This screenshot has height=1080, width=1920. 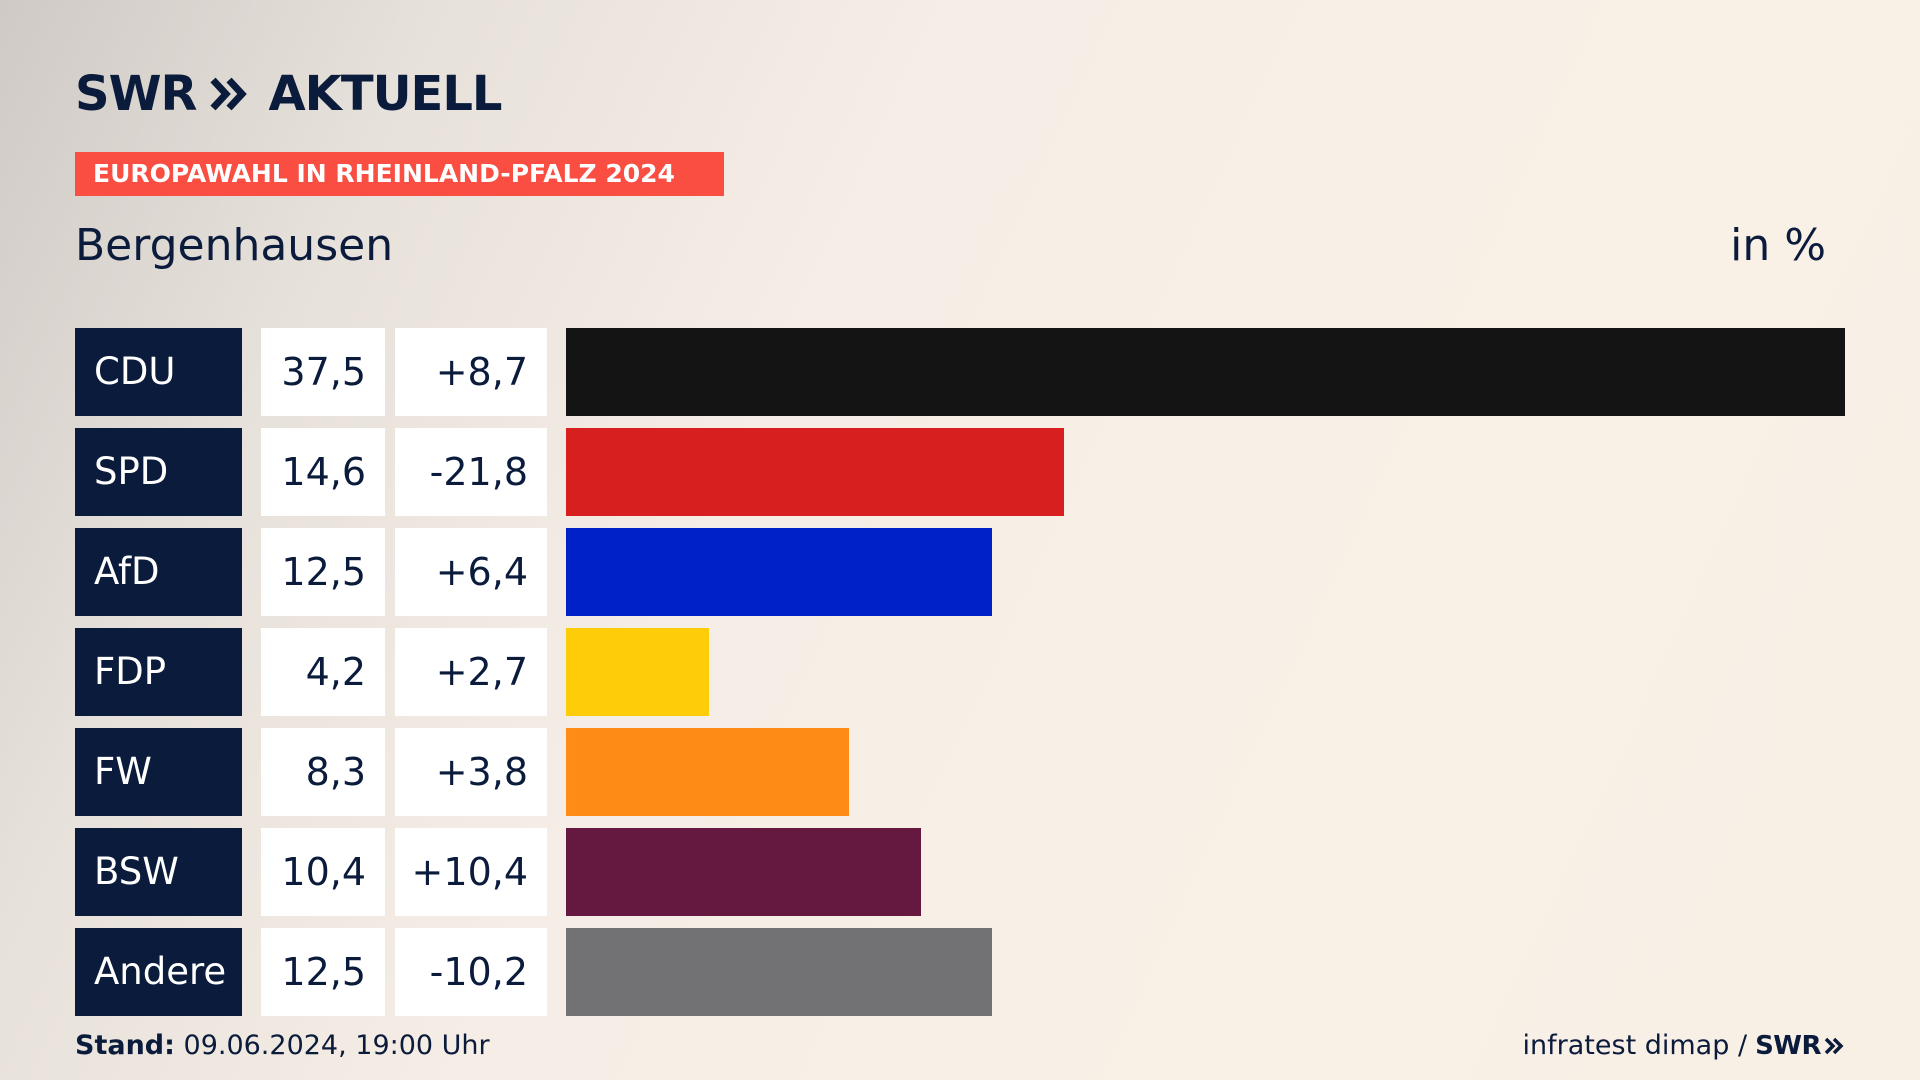 What do you see at coordinates (1788, 1045) in the screenshot?
I see `swr-small-logo-text: SWR` at bounding box center [1788, 1045].